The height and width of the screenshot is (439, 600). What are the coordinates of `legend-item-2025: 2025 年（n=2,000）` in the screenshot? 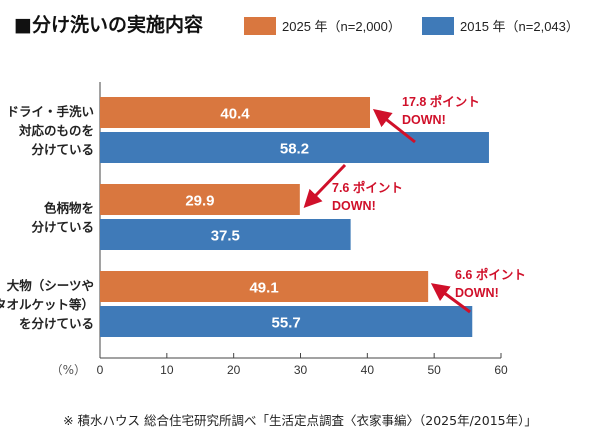 It's located at (322, 25).